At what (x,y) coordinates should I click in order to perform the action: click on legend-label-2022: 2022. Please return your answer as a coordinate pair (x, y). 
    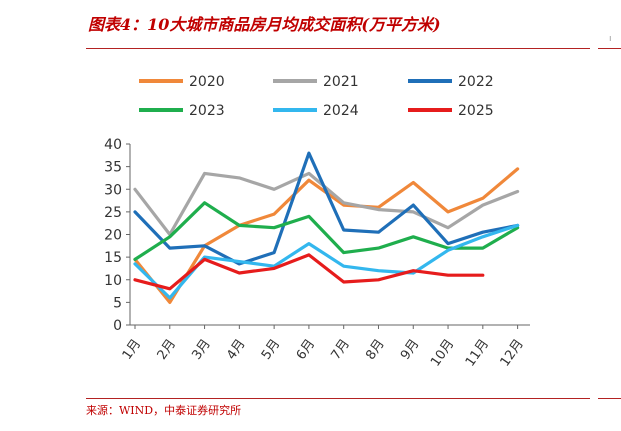
    Looking at the image, I should click on (476, 82).